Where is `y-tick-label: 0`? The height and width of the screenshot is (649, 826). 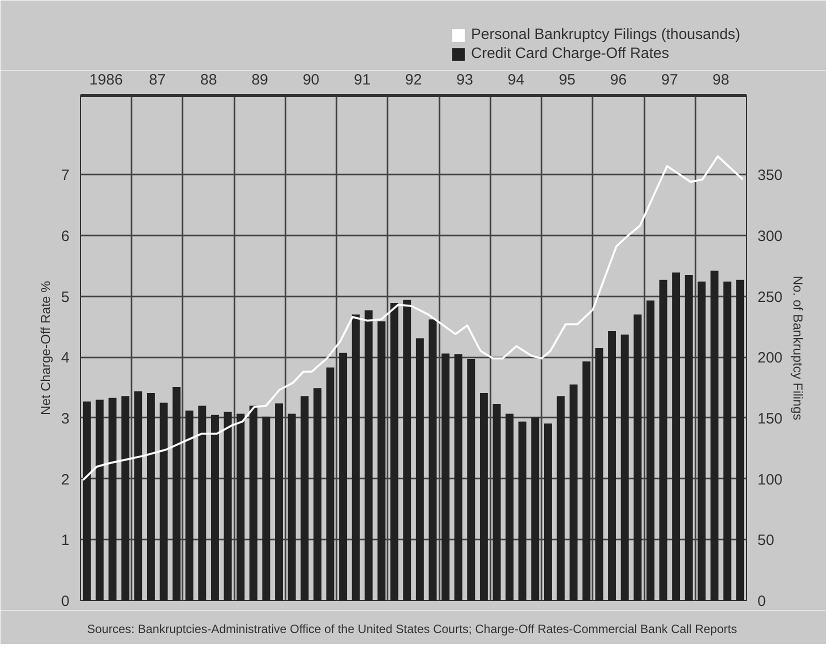
y-tick-label: 0 is located at coordinates (65, 601).